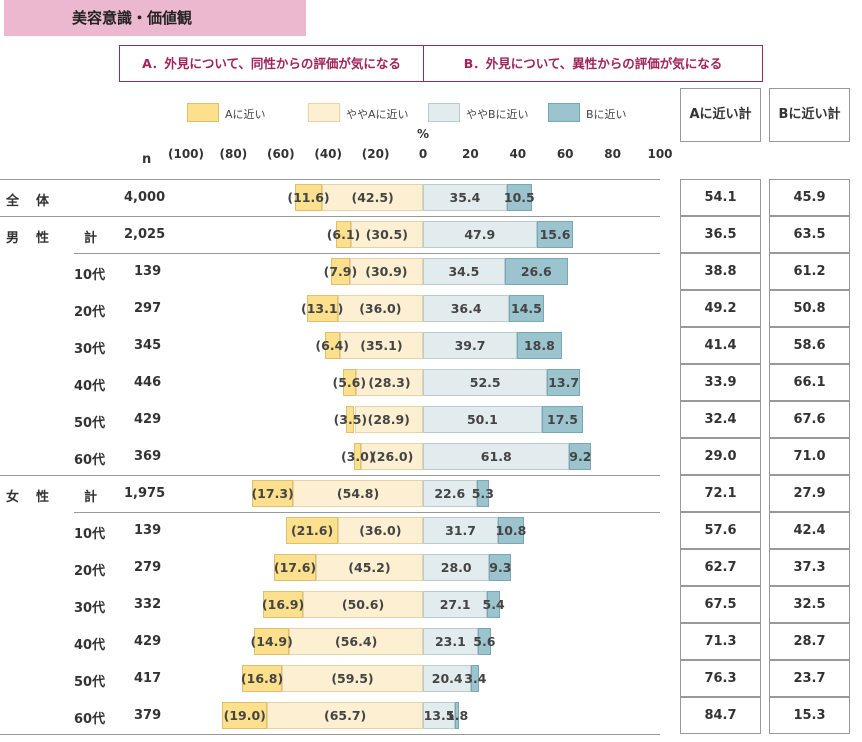  What do you see at coordinates (606, 114) in the screenshot?
I see `legend-label-b: Bに近い` at bounding box center [606, 114].